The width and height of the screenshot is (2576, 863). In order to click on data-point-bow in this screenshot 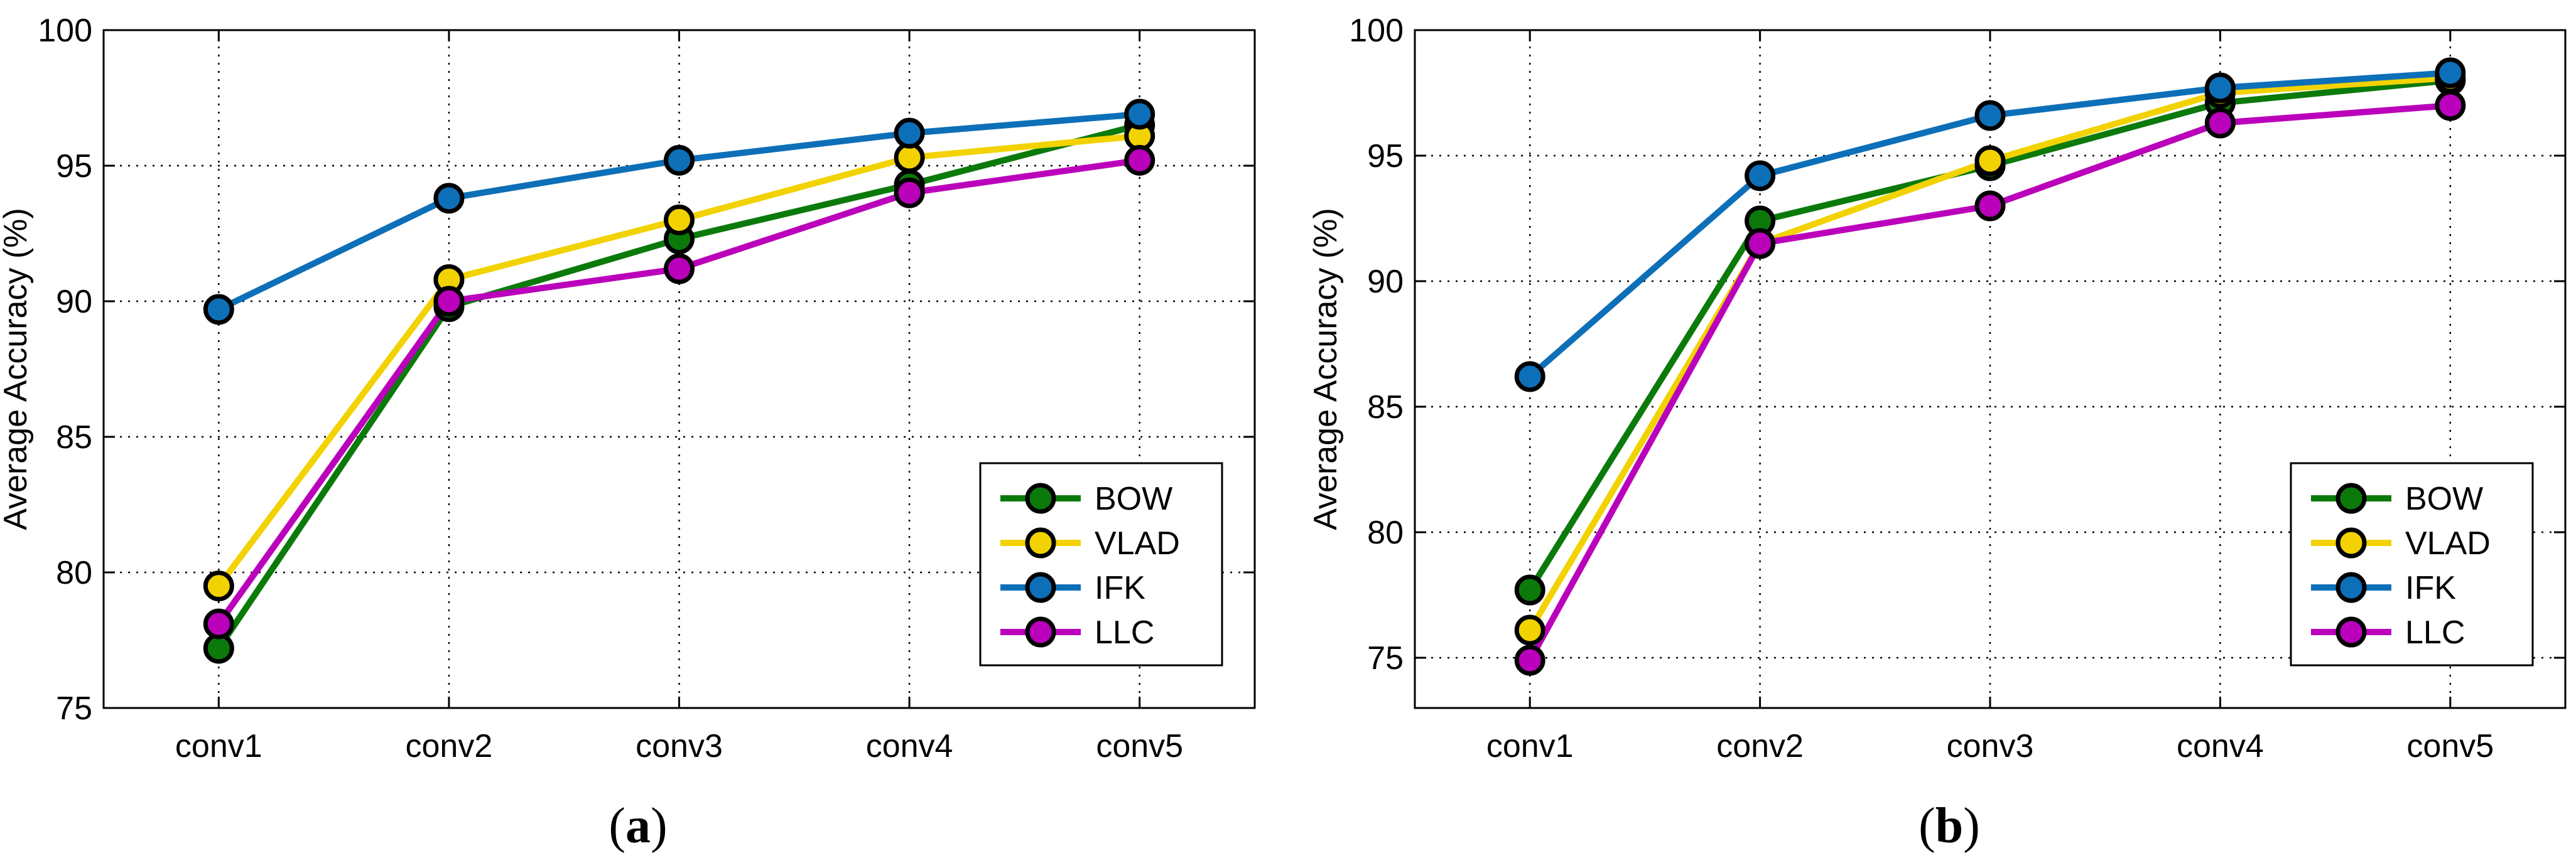, I will do `click(1529, 590)`.